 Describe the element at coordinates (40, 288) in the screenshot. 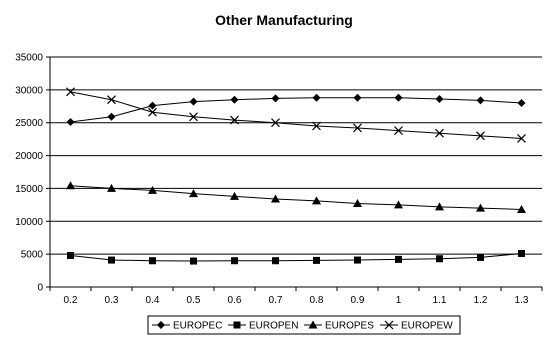

I see `y-tick-label: 0` at that location.